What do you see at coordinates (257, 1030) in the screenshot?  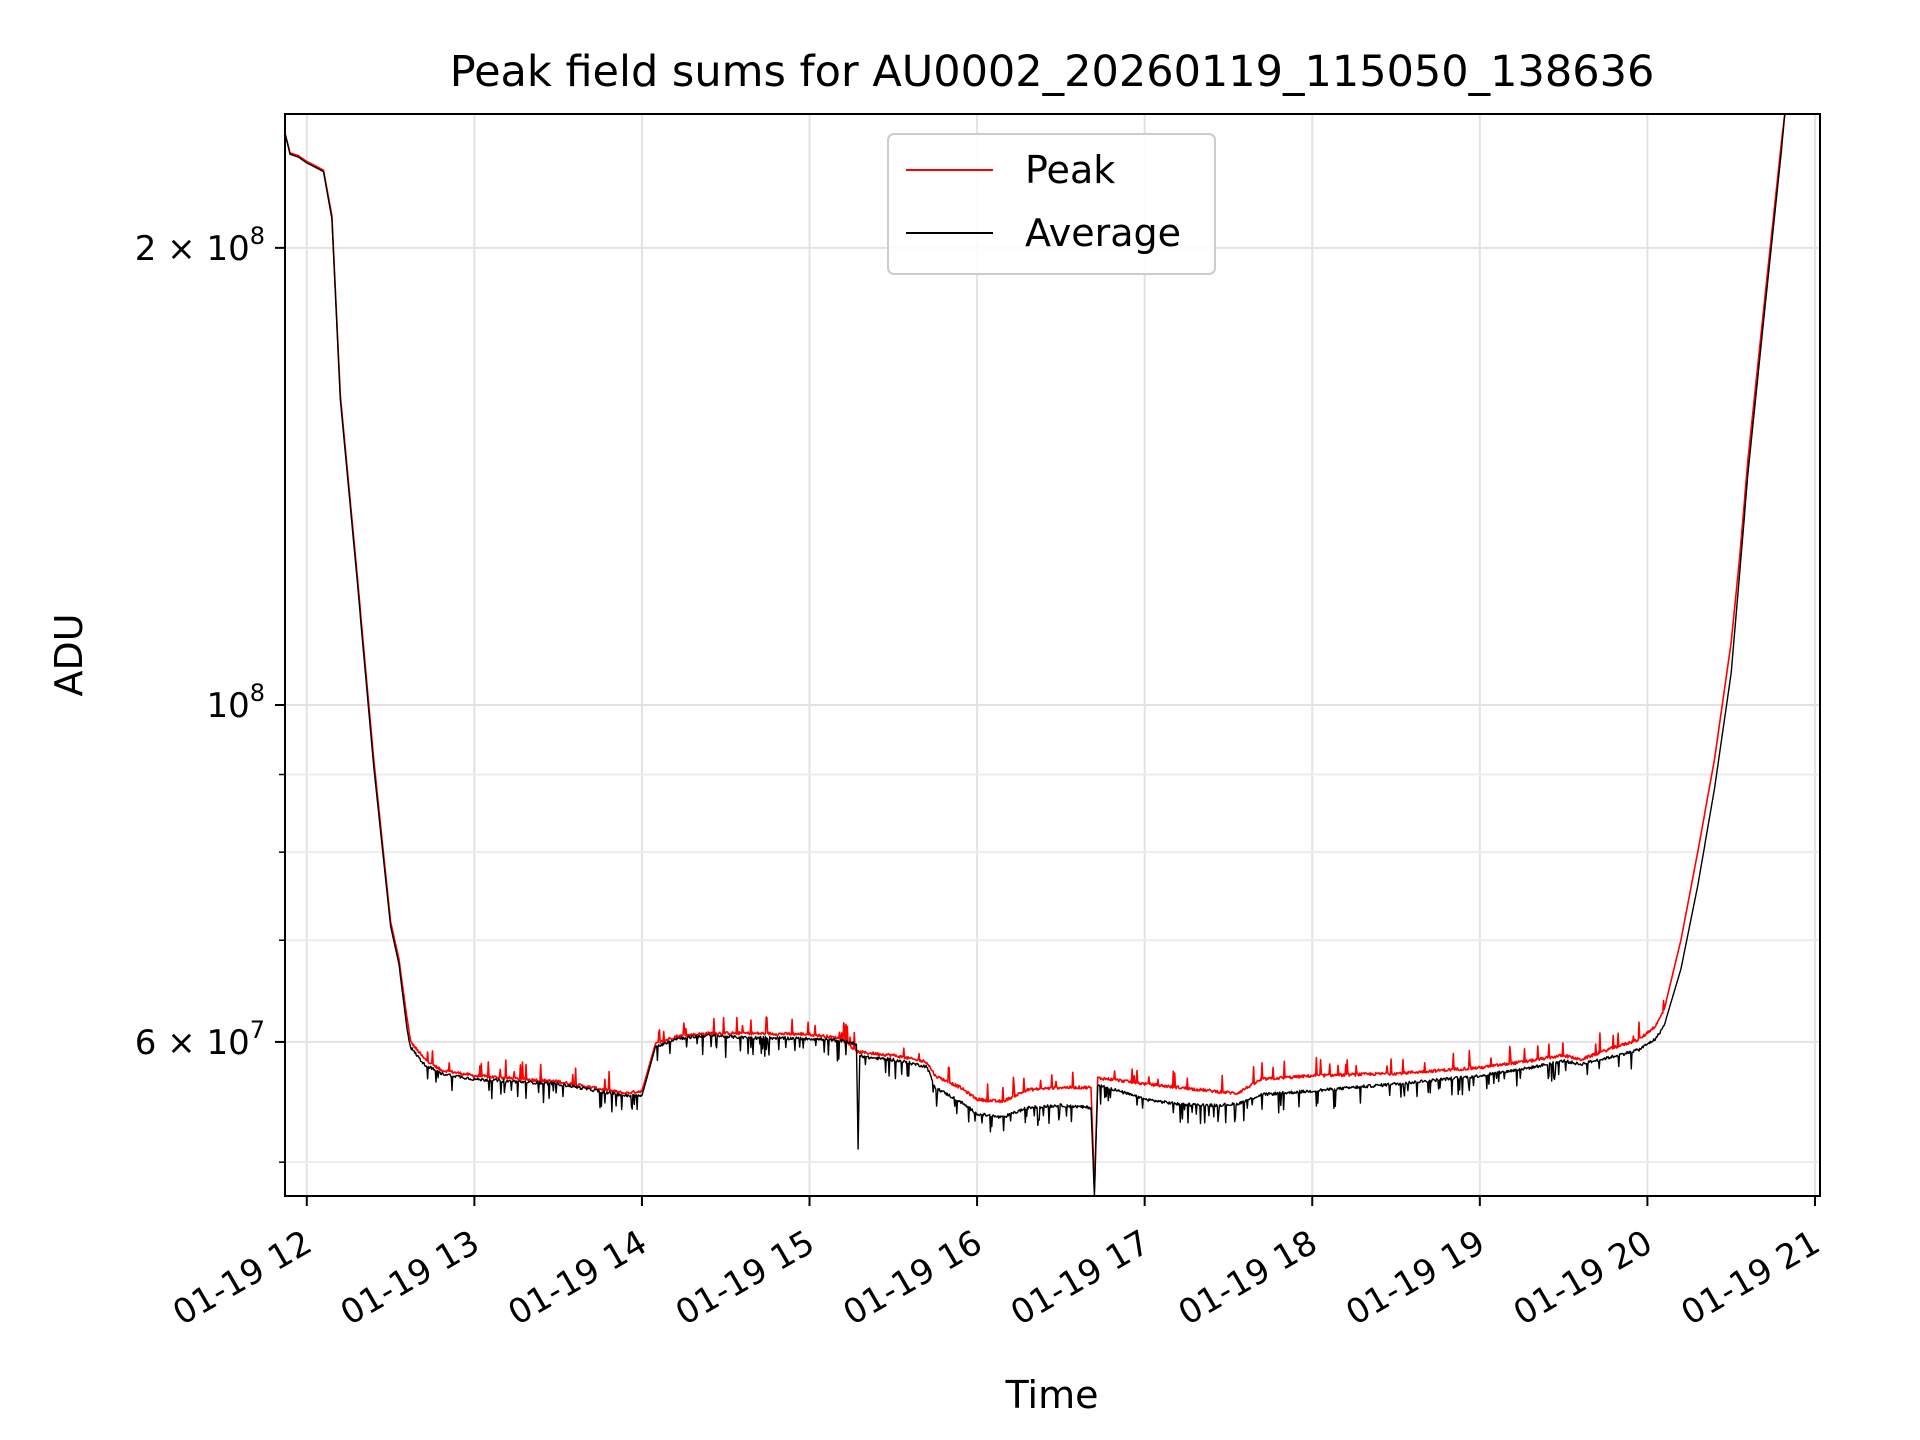 I see `y-tick-label-exponent: 7` at bounding box center [257, 1030].